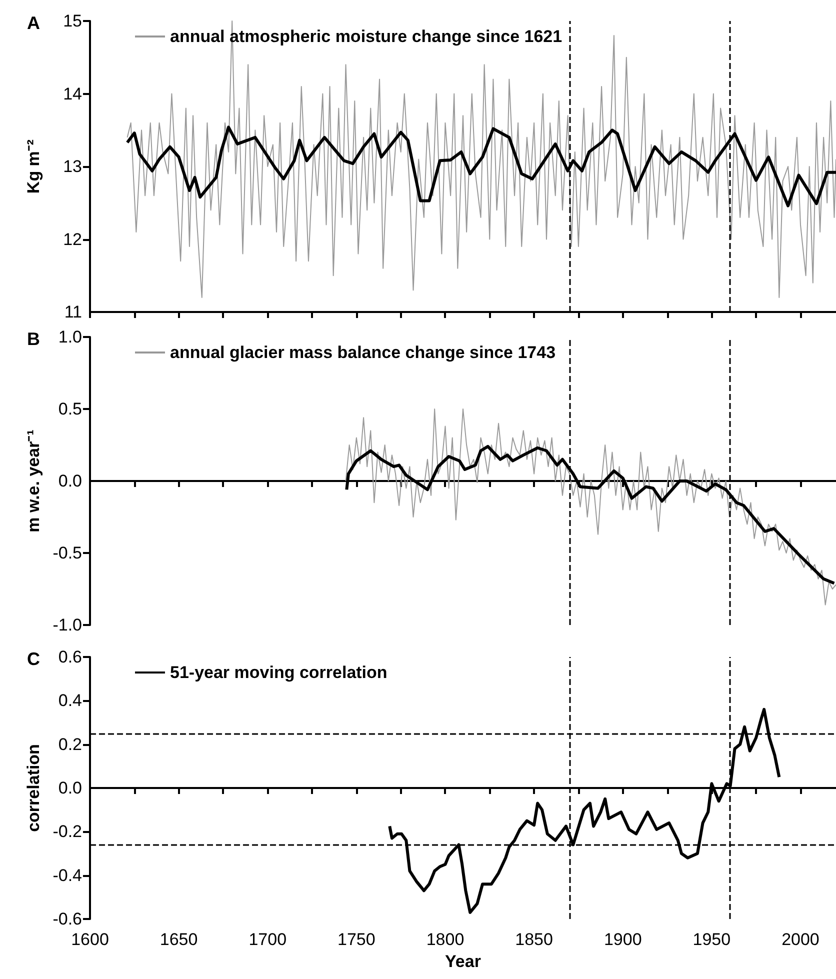 The image size is (836, 979). I want to click on legend-label: annual glacier mass balance change since 1743, so click(363, 352).